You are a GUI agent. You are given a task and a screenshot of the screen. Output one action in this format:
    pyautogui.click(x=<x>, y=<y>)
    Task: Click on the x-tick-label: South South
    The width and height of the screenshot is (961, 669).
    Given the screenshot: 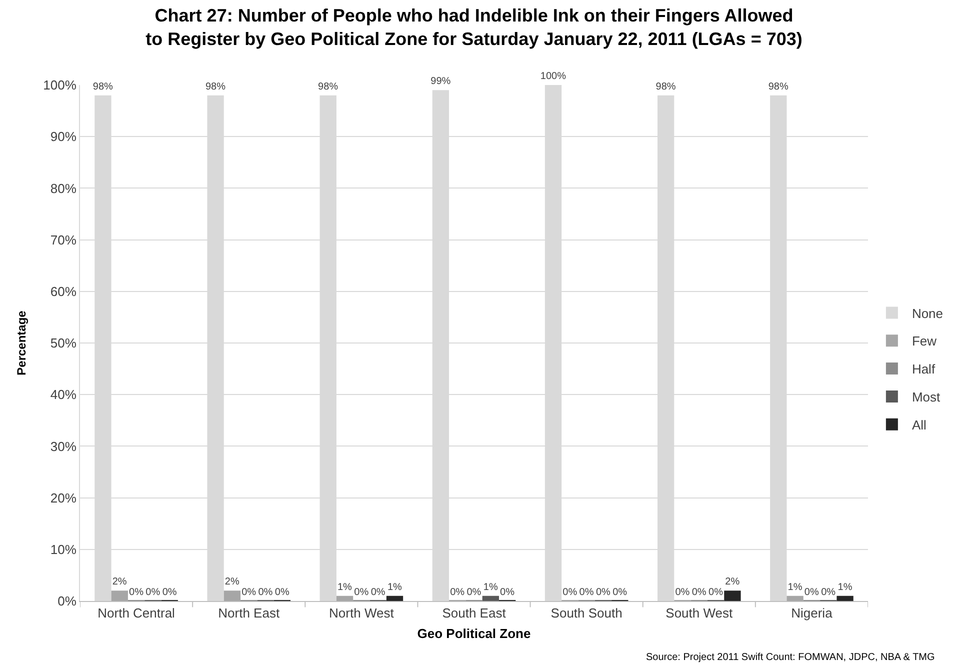 What is the action you would take?
    pyautogui.click(x=586, y=613)
    